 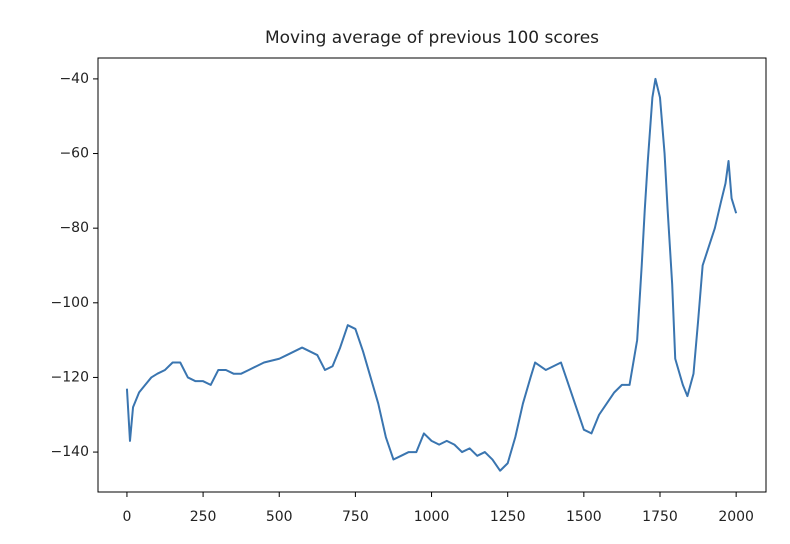 What do you see at coordinates (70, 303) in the screenshot?
I see `y-tick-label: −100` at bounding box center [70, 303].